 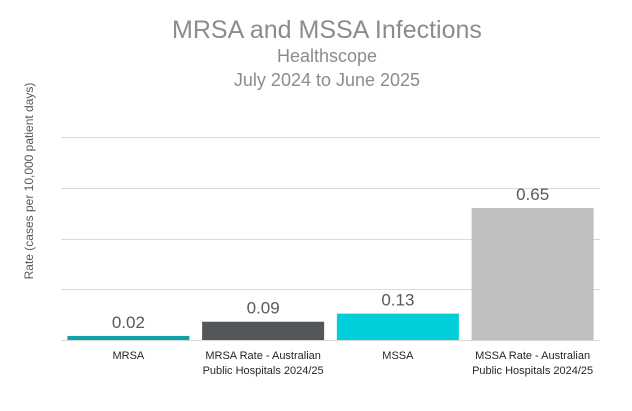 I want to click on category-label-1-line-0: MRSA Rate - Australian, so click(x=263, y=356).